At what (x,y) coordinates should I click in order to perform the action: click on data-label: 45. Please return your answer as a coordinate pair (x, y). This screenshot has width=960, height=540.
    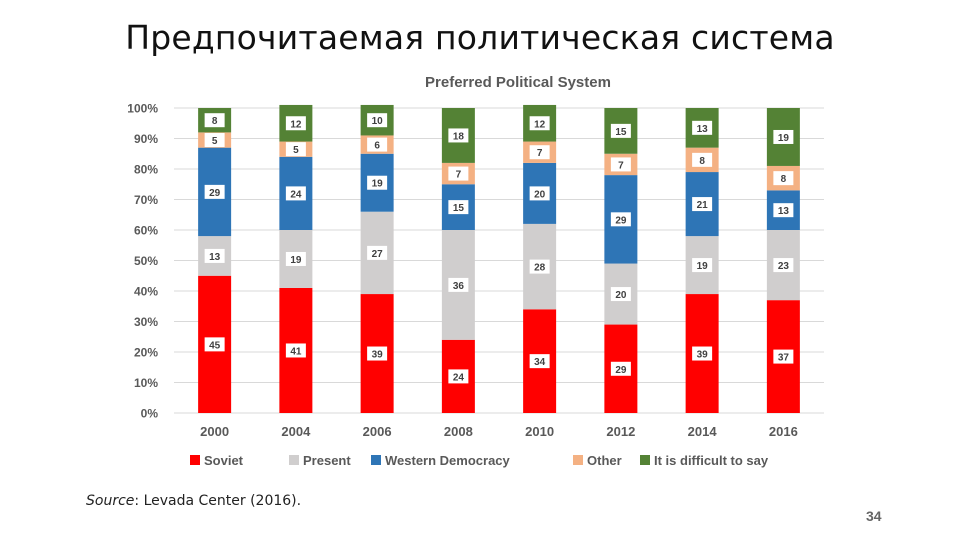
    Looking at the image, I should click on (215, 345).